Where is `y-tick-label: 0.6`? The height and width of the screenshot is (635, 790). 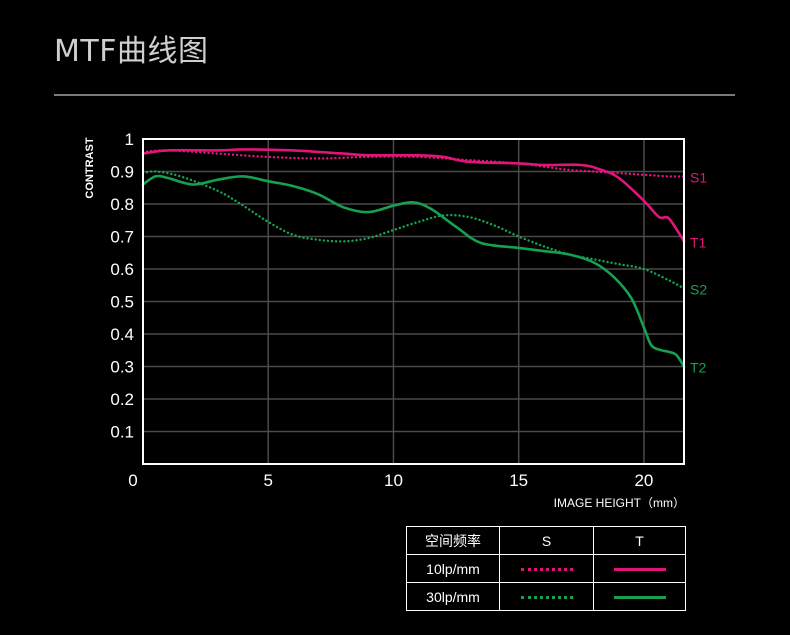
y-tick-label: 0.6 is located at coordinates (122, 269).